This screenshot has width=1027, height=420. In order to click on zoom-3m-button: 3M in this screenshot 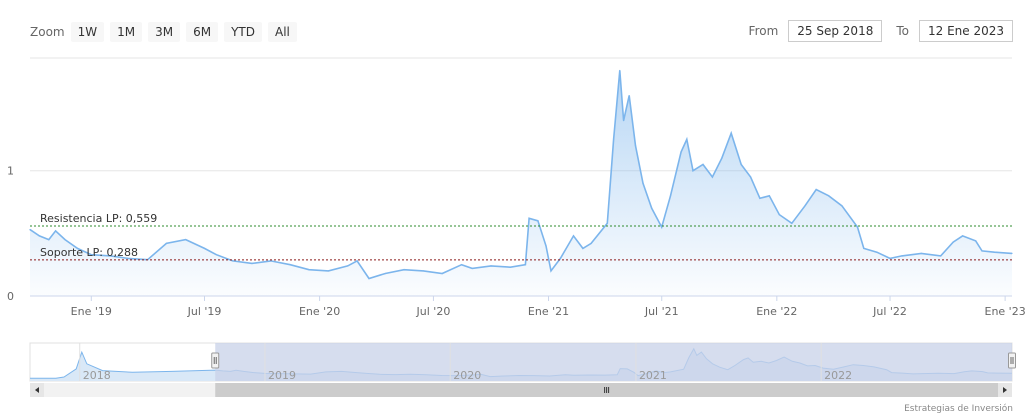, I will do `click(164, 32)`.